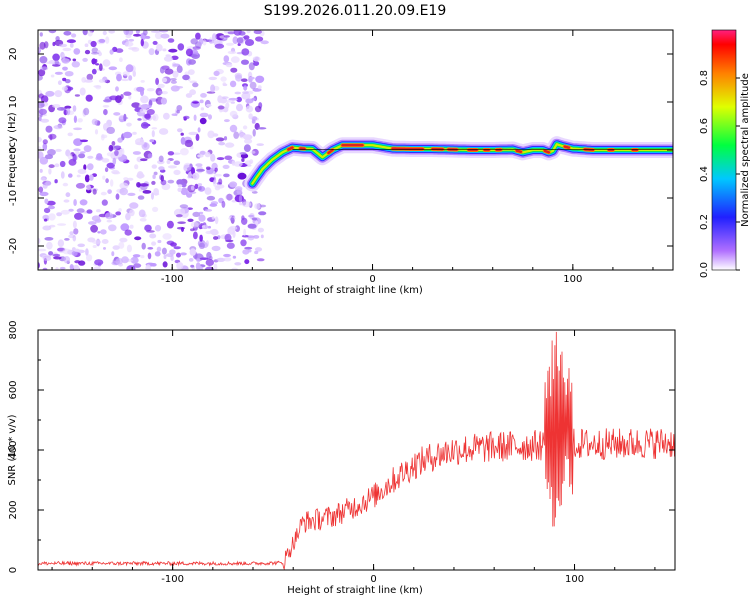 Image resolution: width=750 pixels, height=600 pixels. Describe the element at coordinates (704, 126) in the screenshot. I see `colorbar-tick-label: 0.6` at that location.